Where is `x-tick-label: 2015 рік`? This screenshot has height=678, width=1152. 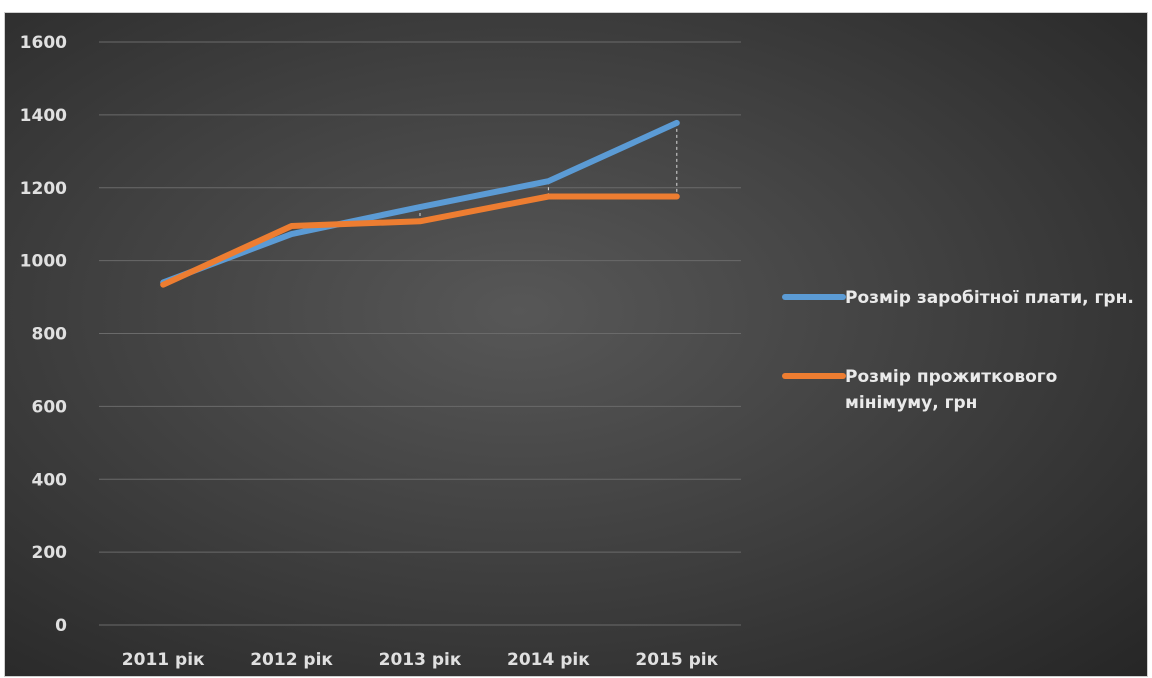
x-tick-label: 2015 рік is located at coordinates (676, 660).